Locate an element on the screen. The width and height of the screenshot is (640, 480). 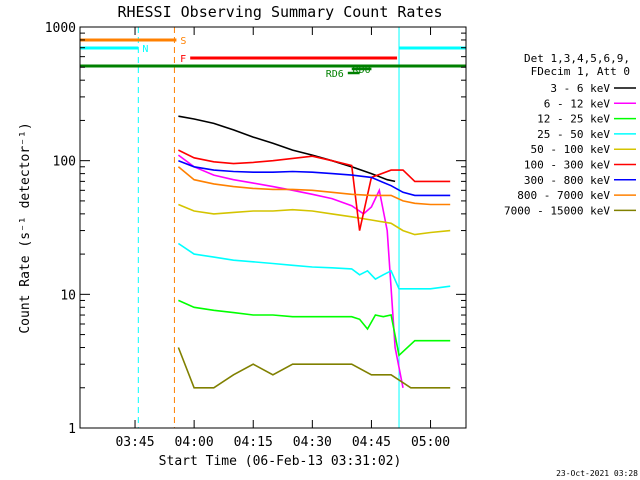
y-axis-label: Count Rate (s⁻¹ detector⁻¹) is located at coordinates (25, 227).